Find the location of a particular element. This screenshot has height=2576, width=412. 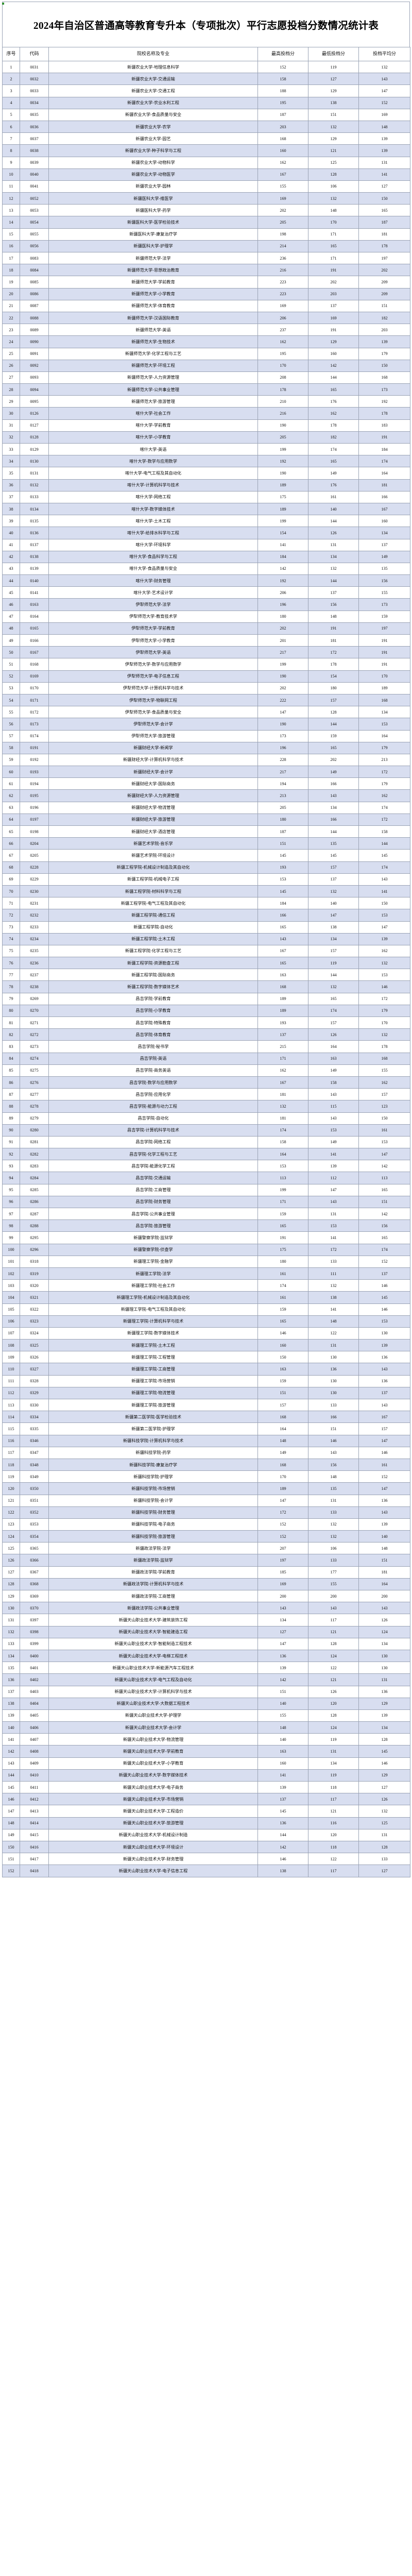

cell-avg-score: 147 is located at coordinates (384, 927).